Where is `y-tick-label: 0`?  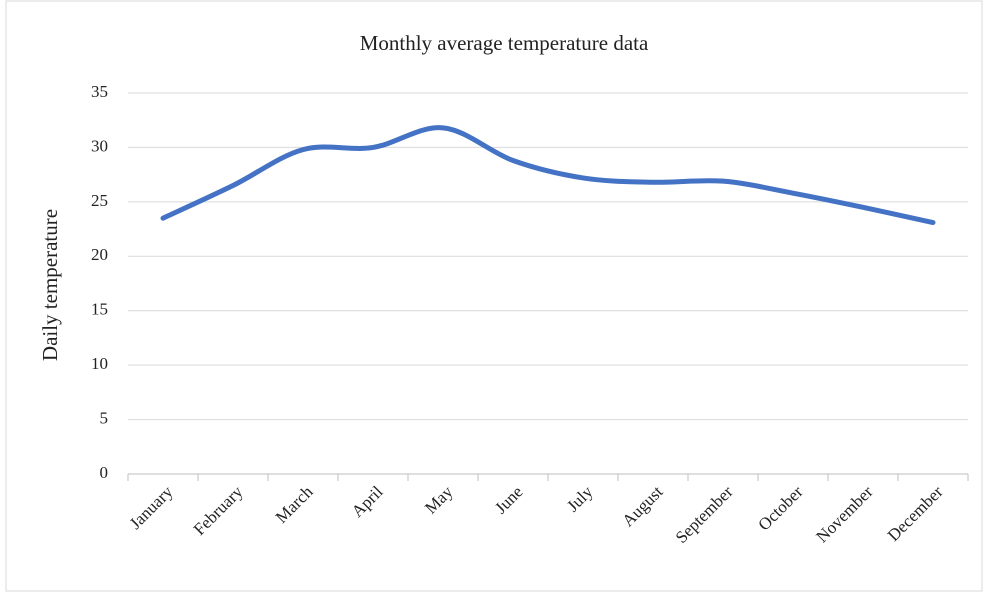 y-tick-label: 0 is located at coordinates (104, 472).